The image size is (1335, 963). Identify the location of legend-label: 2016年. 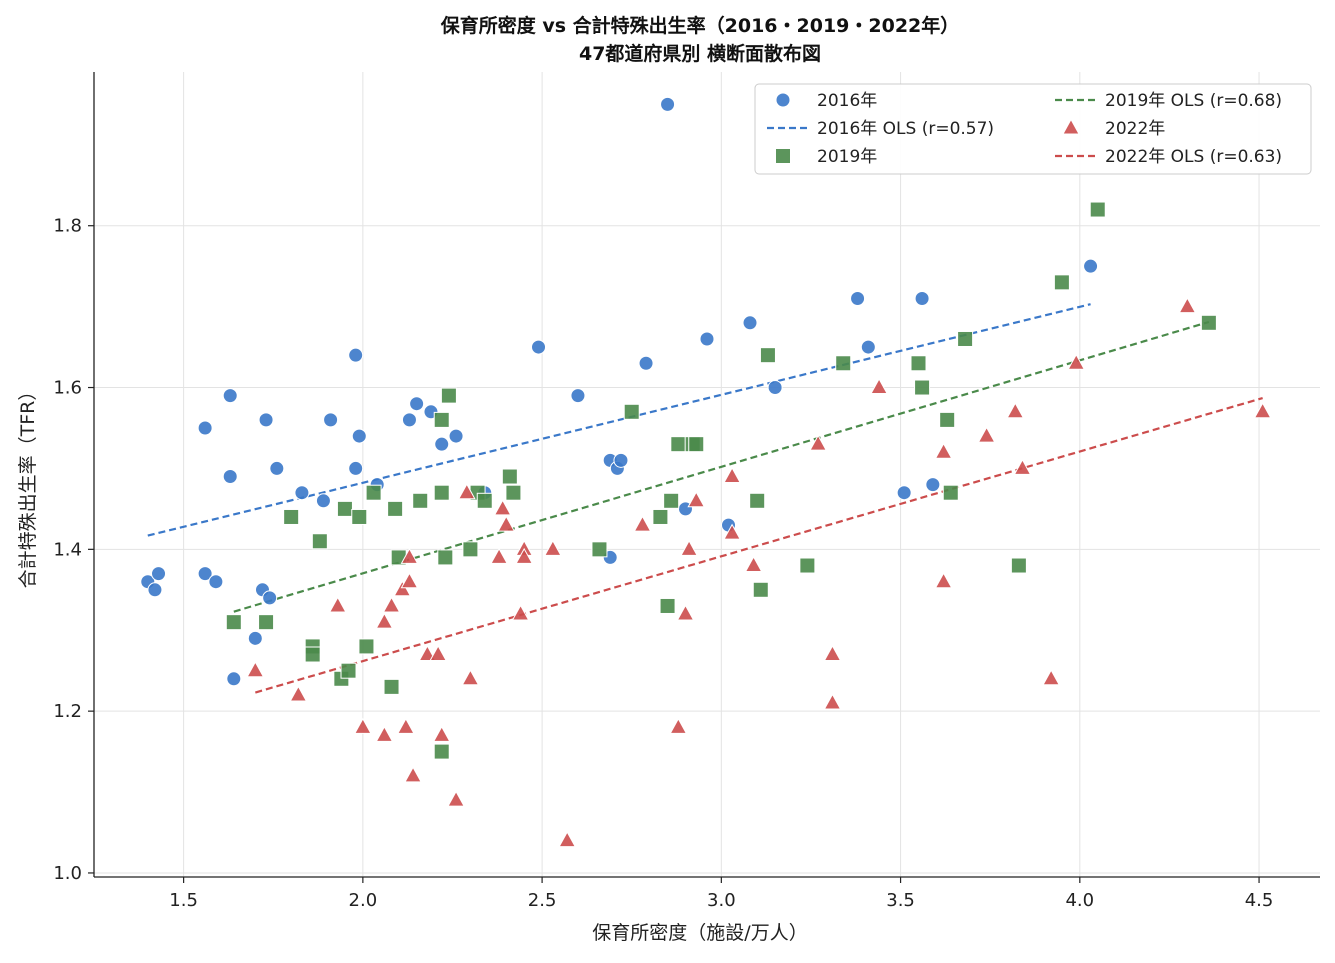
(847, 101).